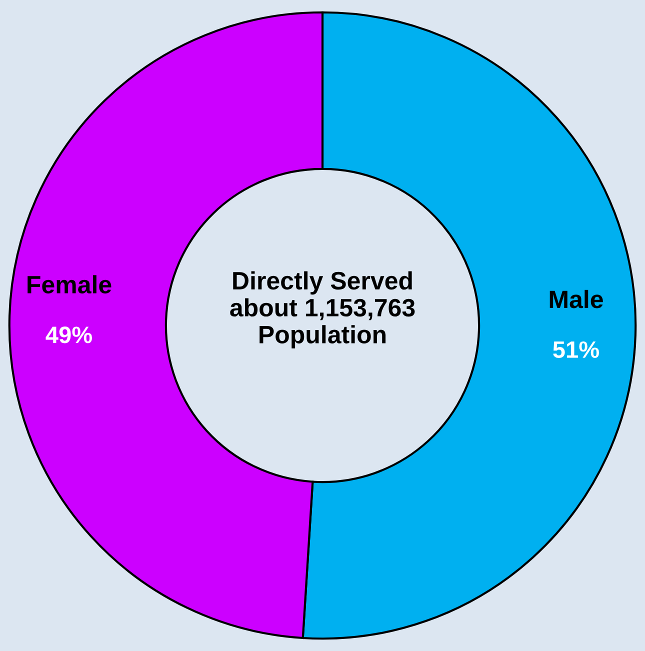  Describe the element at coordinates (576, 349) in the screenshot. I see `data-label: 51%` at that location.